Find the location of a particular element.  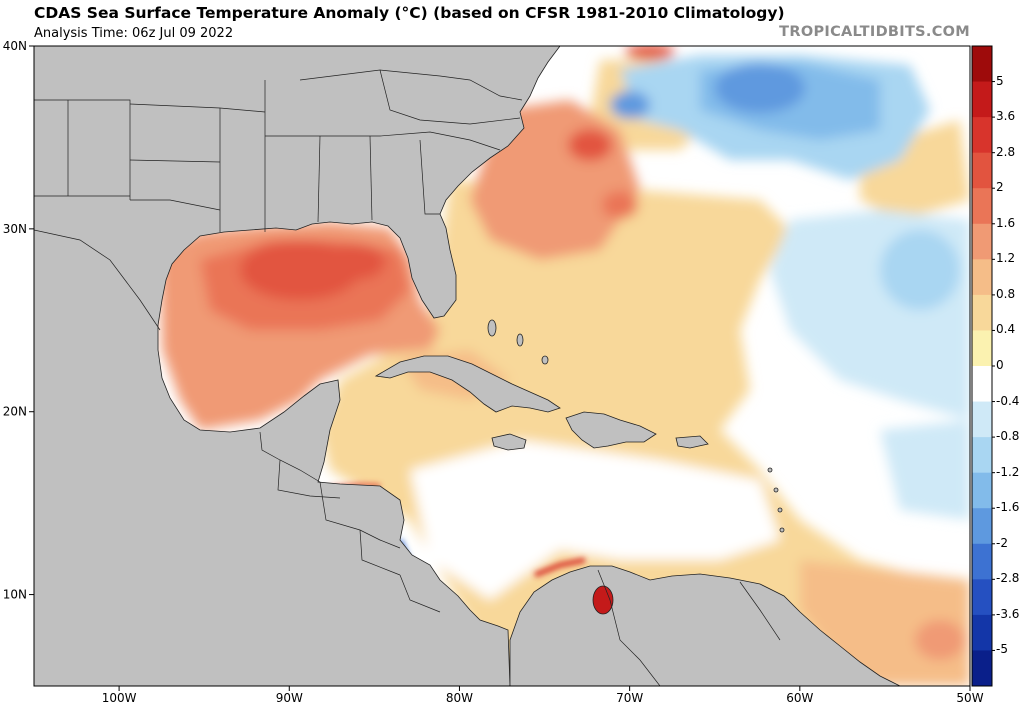

x-tick-label: 90W is located at coordinates (289, 698).